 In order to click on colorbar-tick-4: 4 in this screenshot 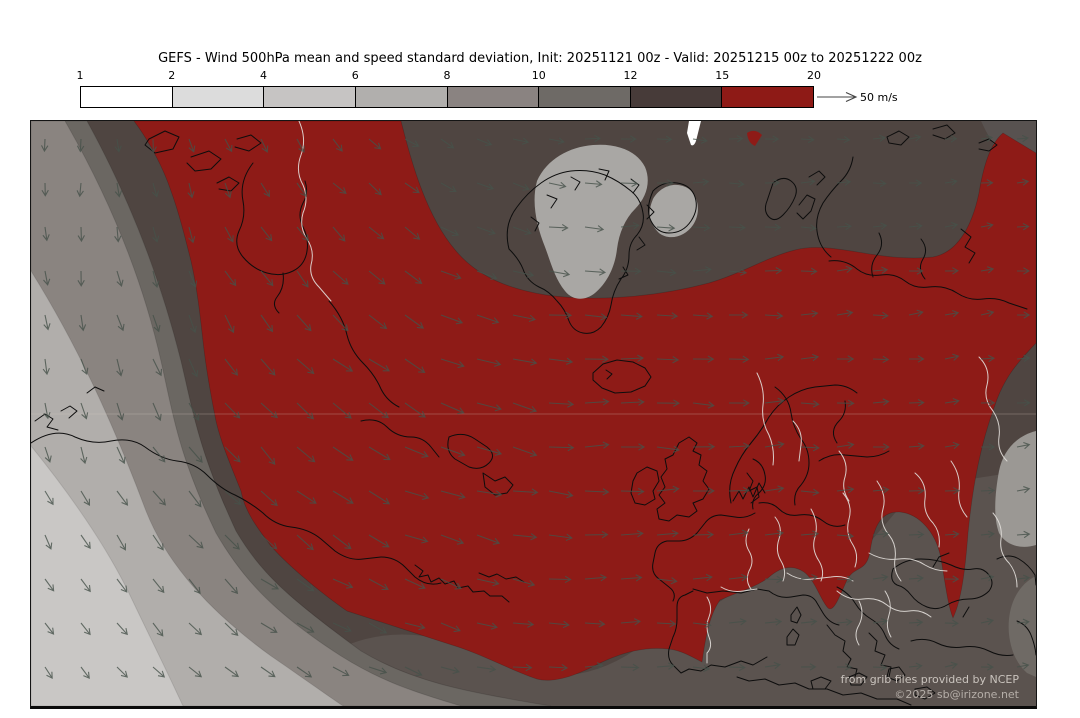, I will do `click(263, 75)`.